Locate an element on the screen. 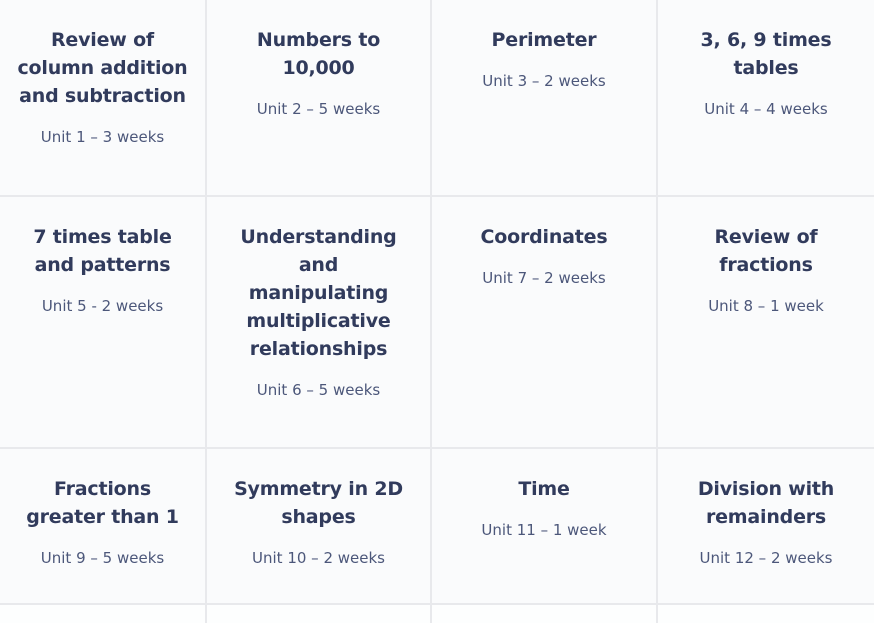  unit-card-8: Review of fractions Unit 8 – 1 week is located at coordinates (766, 322).